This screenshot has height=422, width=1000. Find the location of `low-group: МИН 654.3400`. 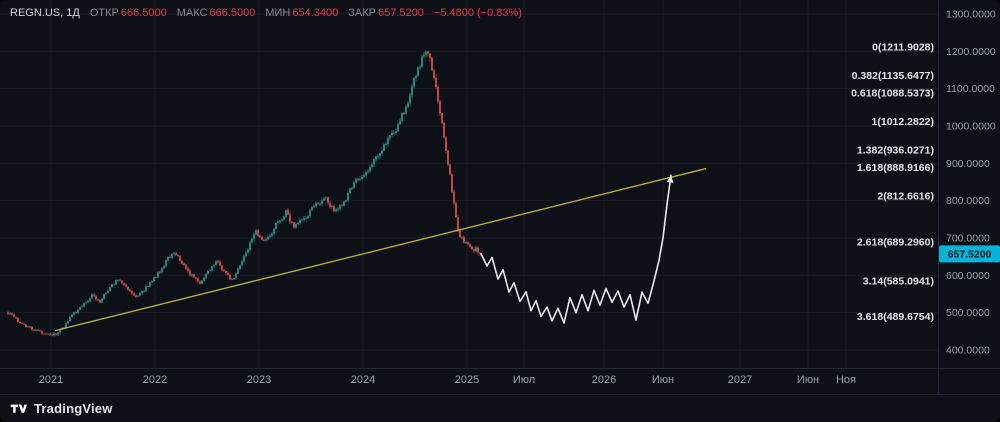

low-group: МИН 654.3400 is located at coordinates (301, 13).